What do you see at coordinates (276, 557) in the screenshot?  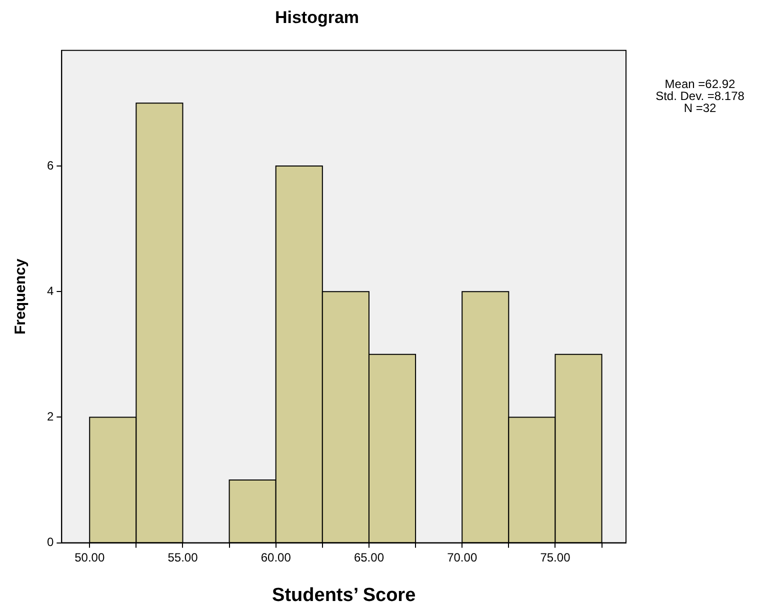 I see `x-tick-label: 60.00` at bounding box center [276, 557].